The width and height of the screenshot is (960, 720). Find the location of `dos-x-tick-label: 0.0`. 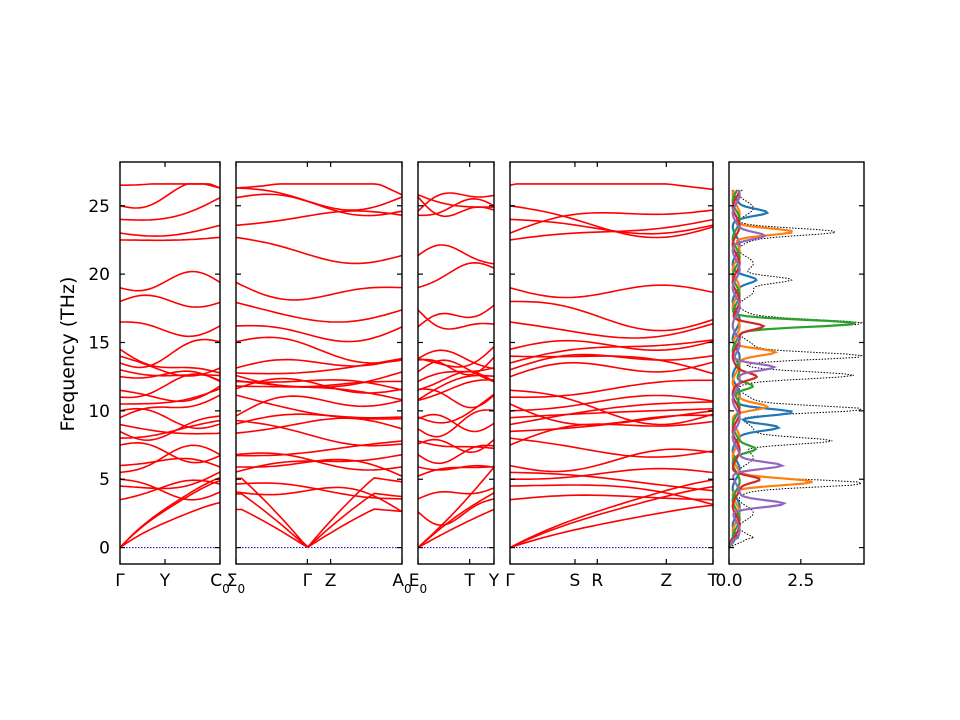

dos-x-tick-label: 0.0 is located at coordinates (728, 581).